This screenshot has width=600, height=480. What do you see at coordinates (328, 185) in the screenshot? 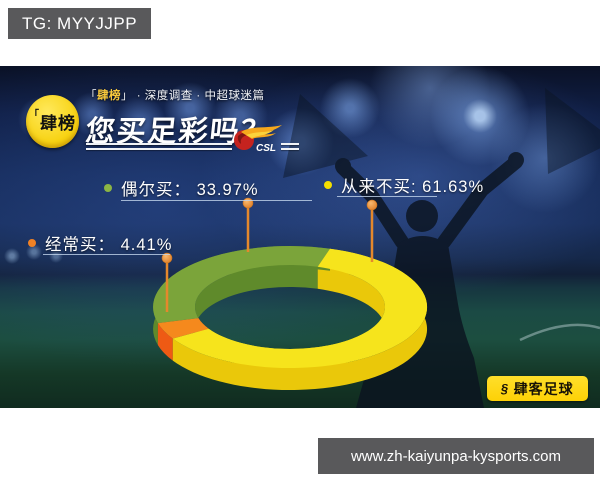
I see `legend-dot-never` at bounding box center [328, 185].